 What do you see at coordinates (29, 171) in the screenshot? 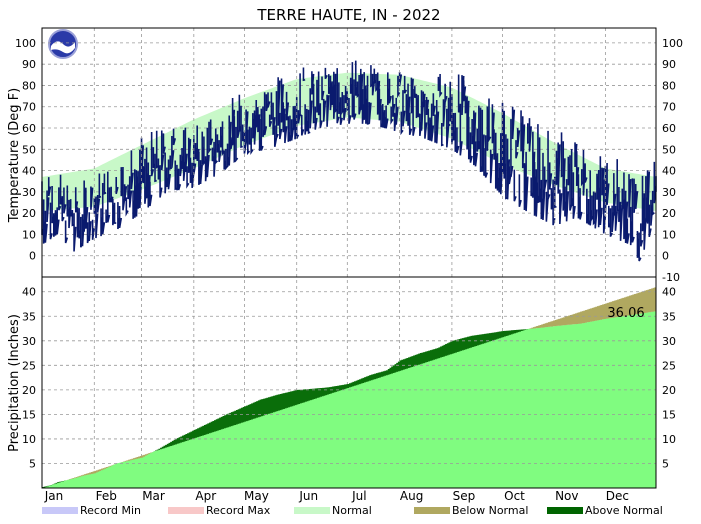
I see `temperature-tick-label-left: 40` at bounding box center [29, 171].